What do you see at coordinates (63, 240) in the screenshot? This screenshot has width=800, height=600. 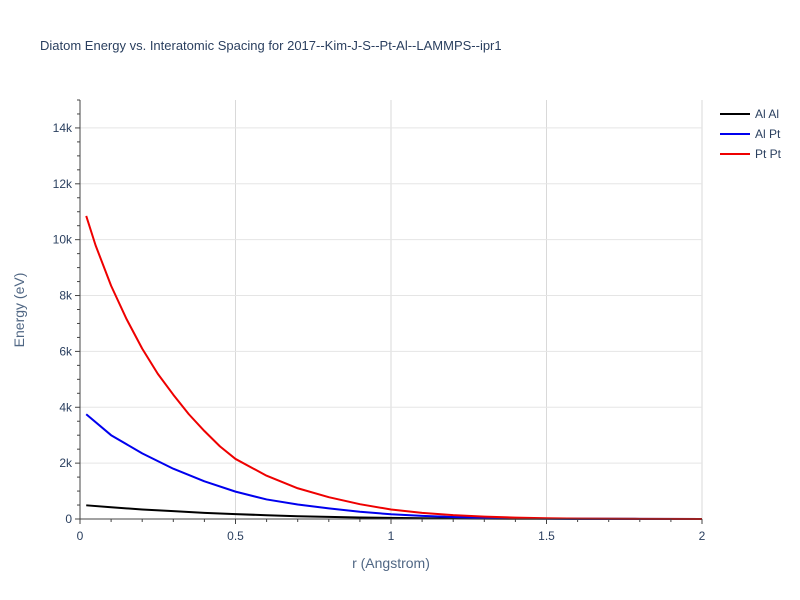 I see `y-tick-label-5: 10k` at bounding box center [63, 240].